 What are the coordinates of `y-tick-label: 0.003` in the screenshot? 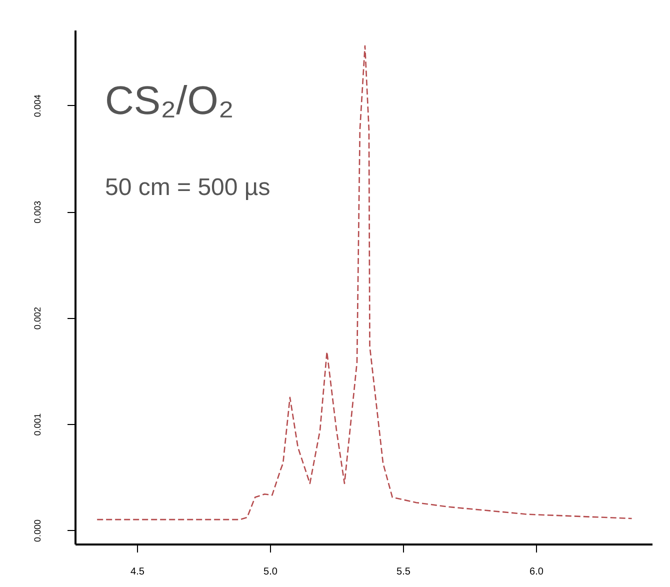 It's located at (37, 212).